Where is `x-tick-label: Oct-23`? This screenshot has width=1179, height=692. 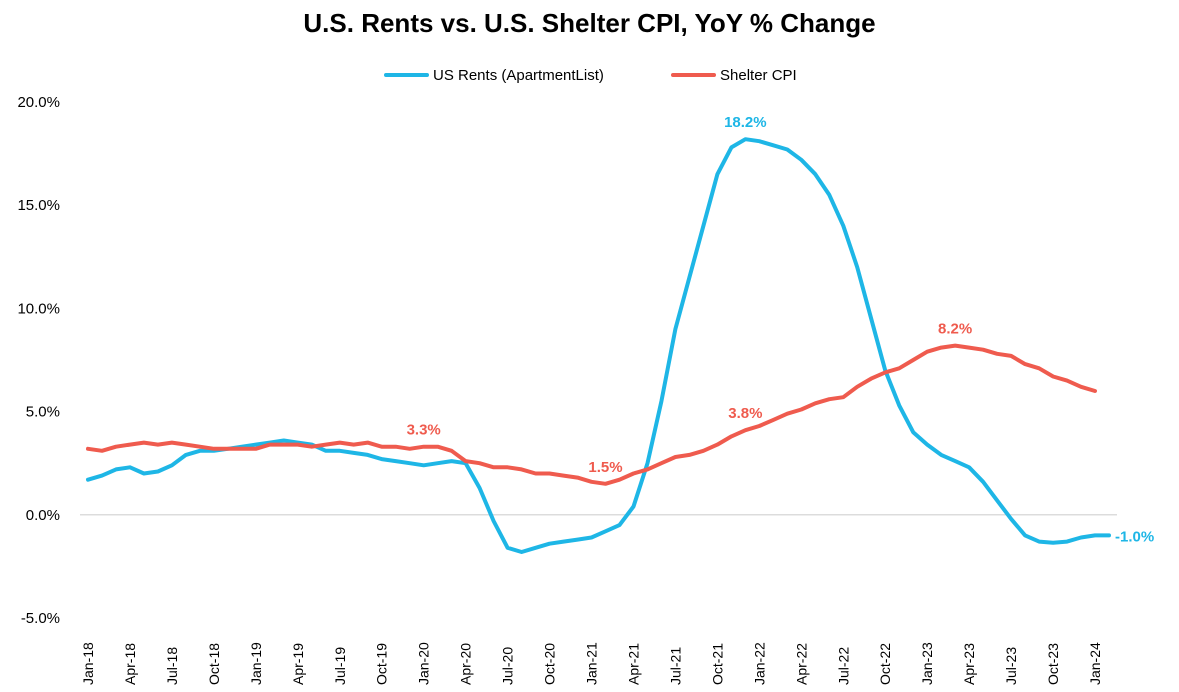
x-tick-label: Oct-23 is located at coordinates (1053, 664).